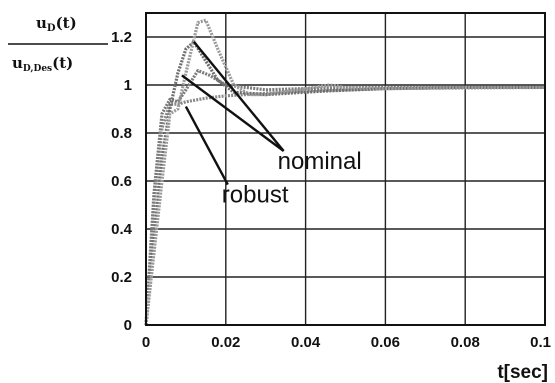 This screenshot has height=383, width=555. I want to click on ylabel-denominator-sub: D,Des, so click(37, 69).